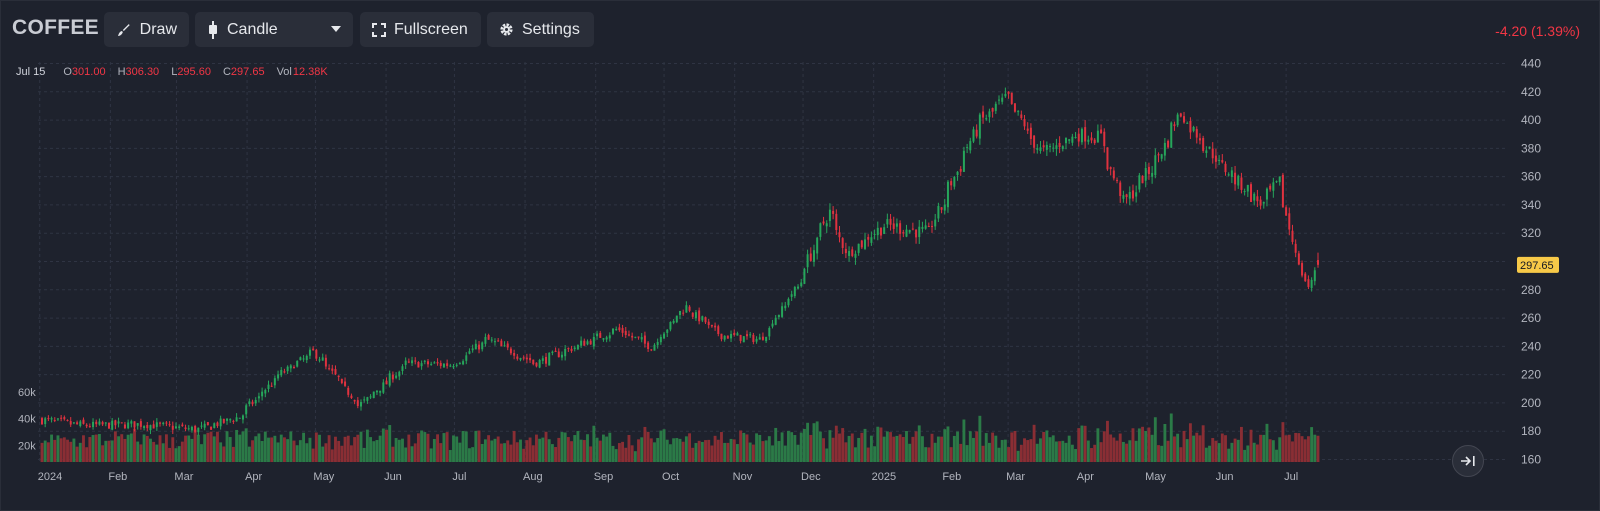 This screenshot has height=511, width=1600. Describe the element at coordinates (158, 29) in the screenshot. I see `draw-label: Draw` at that location.